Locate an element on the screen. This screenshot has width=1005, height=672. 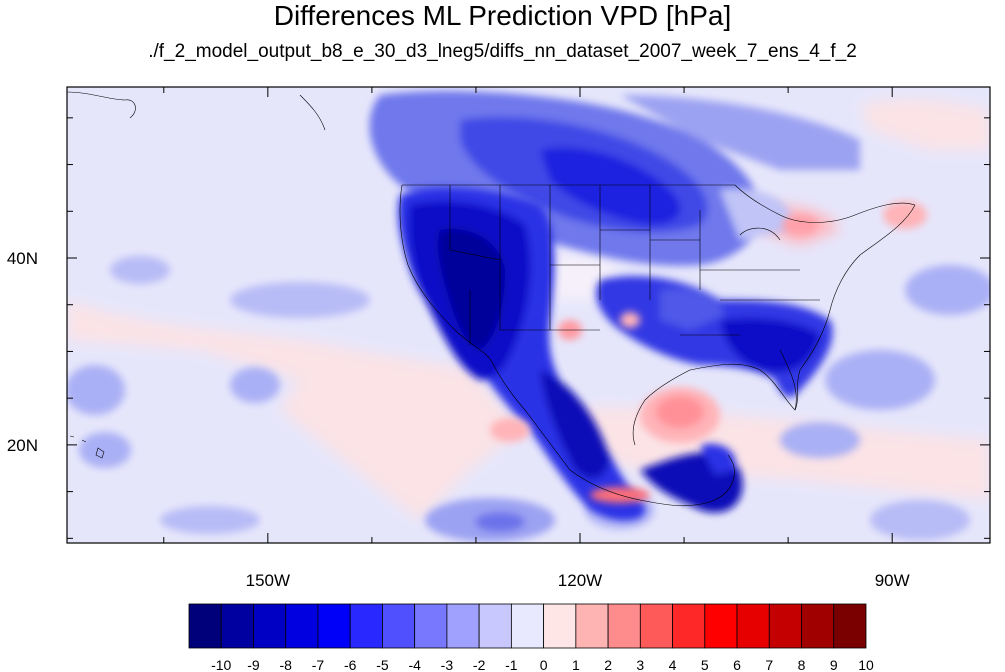
colorbar-label: -5 is located at coordinates (382, 664).